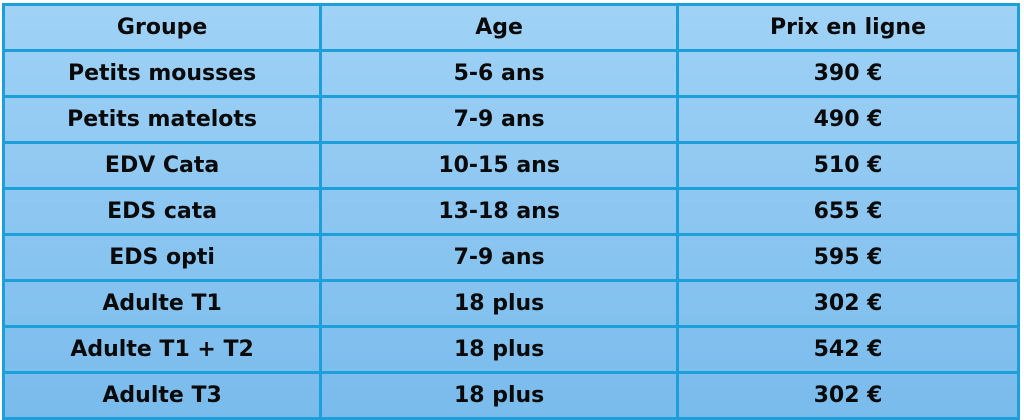 The image size is (1024, 420). I want to click on prix-cell: 390 €, so click(848, 73).